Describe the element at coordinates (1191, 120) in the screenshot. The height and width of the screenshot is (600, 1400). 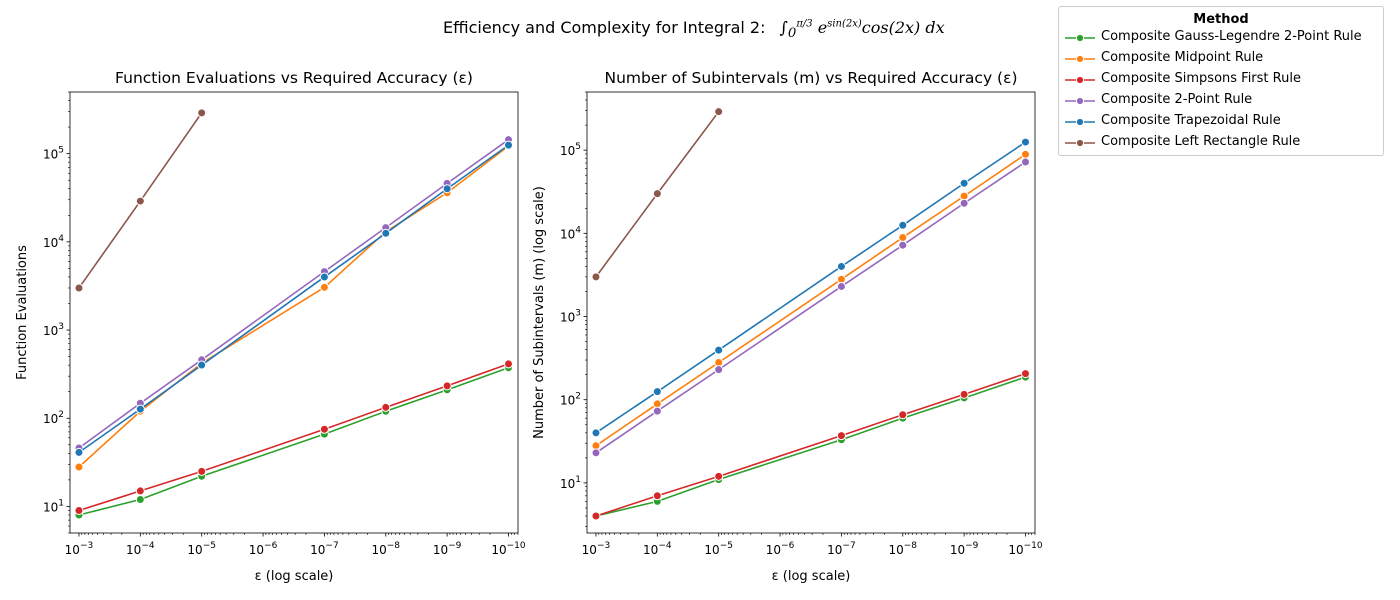
I see `legend-label: Composite Trapezoidal Rule` at that location.